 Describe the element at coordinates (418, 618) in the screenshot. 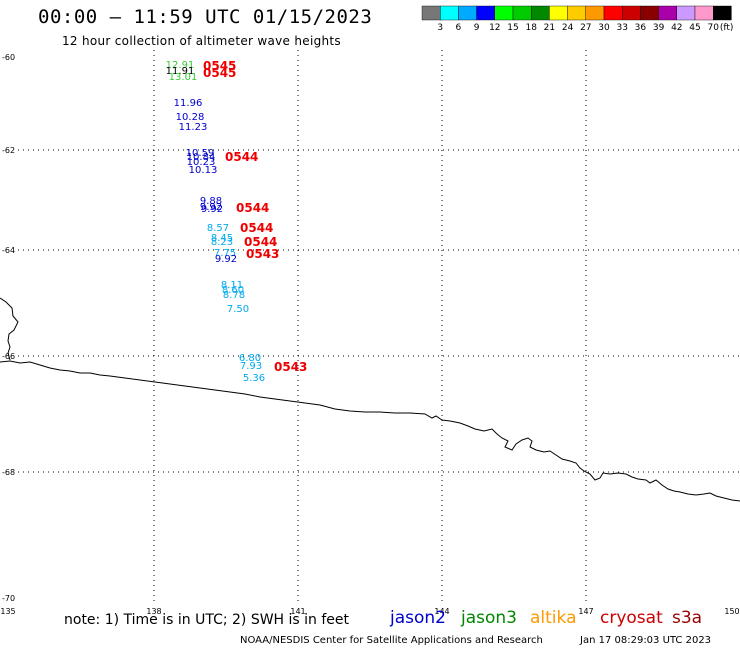

I see `legend-jason2: jason2` at that location.